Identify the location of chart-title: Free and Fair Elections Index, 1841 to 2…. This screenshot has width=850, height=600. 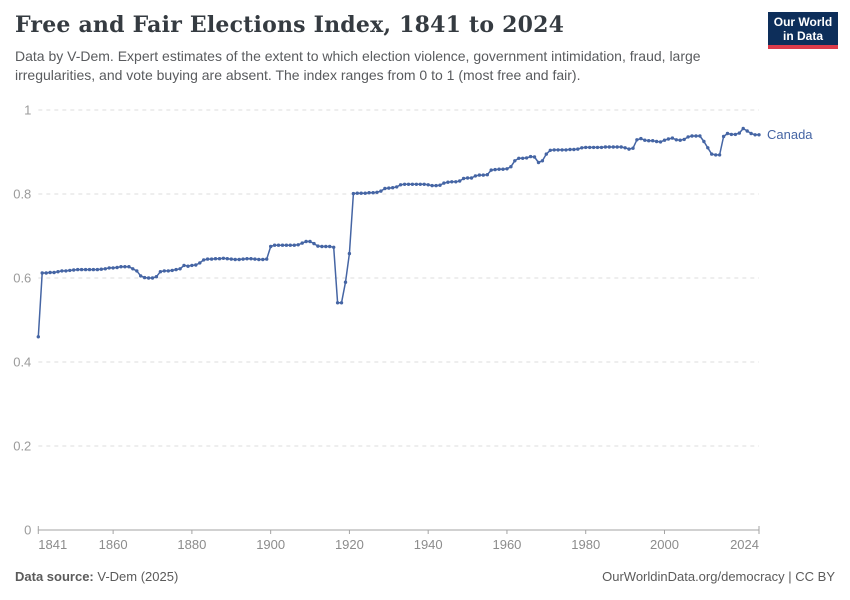
(290, 25).